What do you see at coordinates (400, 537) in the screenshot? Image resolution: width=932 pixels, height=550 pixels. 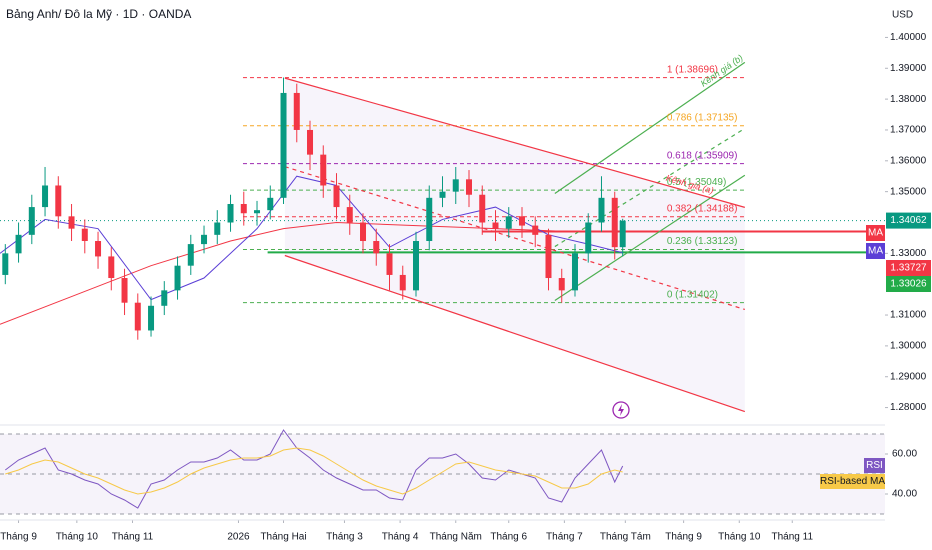 I see `x-tick-label: Tháng 4` at bounding box center [400, 537].